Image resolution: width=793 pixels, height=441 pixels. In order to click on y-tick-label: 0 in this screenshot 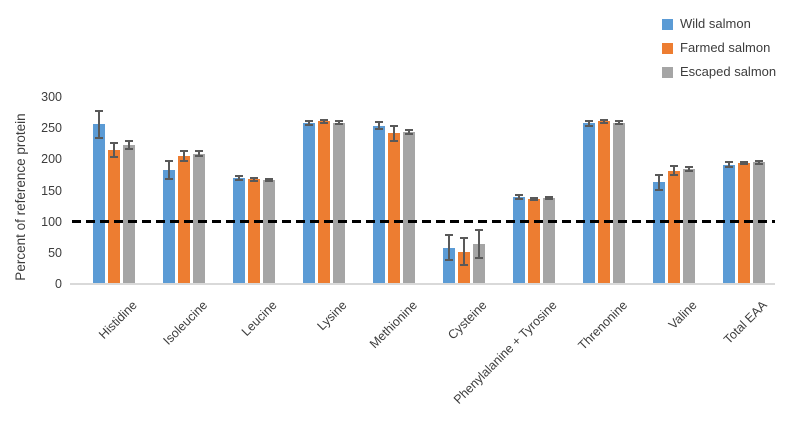, I will do `click(58, 284)`.